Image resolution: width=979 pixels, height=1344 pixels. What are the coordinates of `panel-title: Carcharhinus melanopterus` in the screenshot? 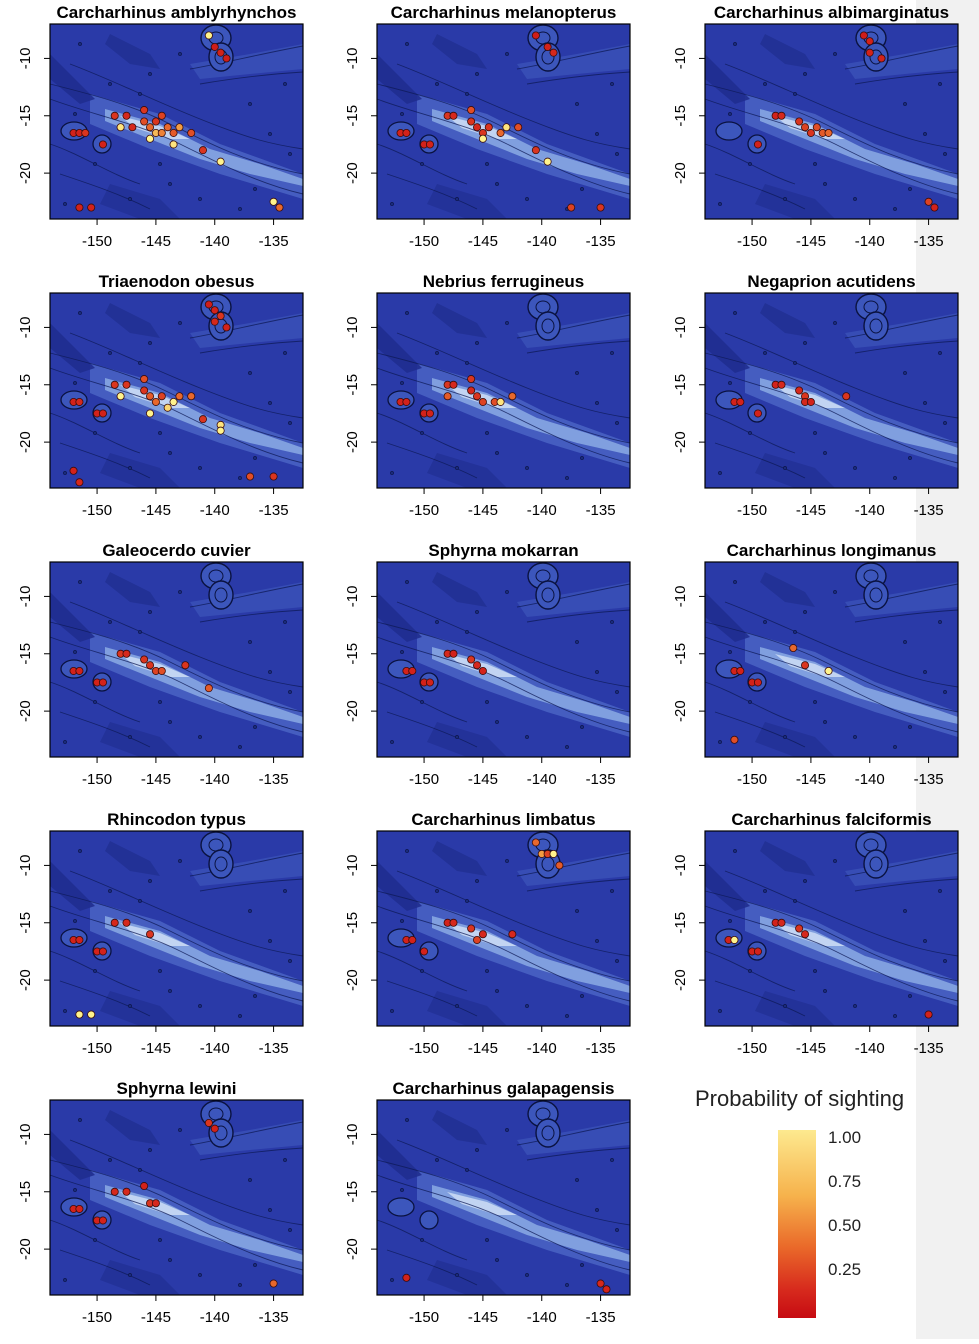 It's located at (504, 12).